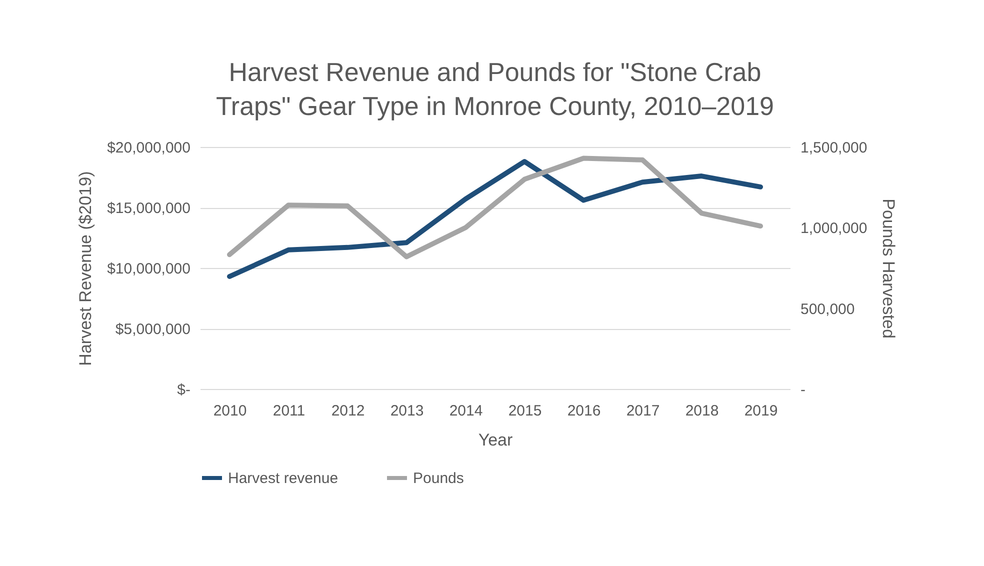 The height and width of the screenshot is (566, 984). What do you see at coordinates (761, 411) in the screenshot?
I see `x-tick-label: 2019` at bounding box center [761, 411].